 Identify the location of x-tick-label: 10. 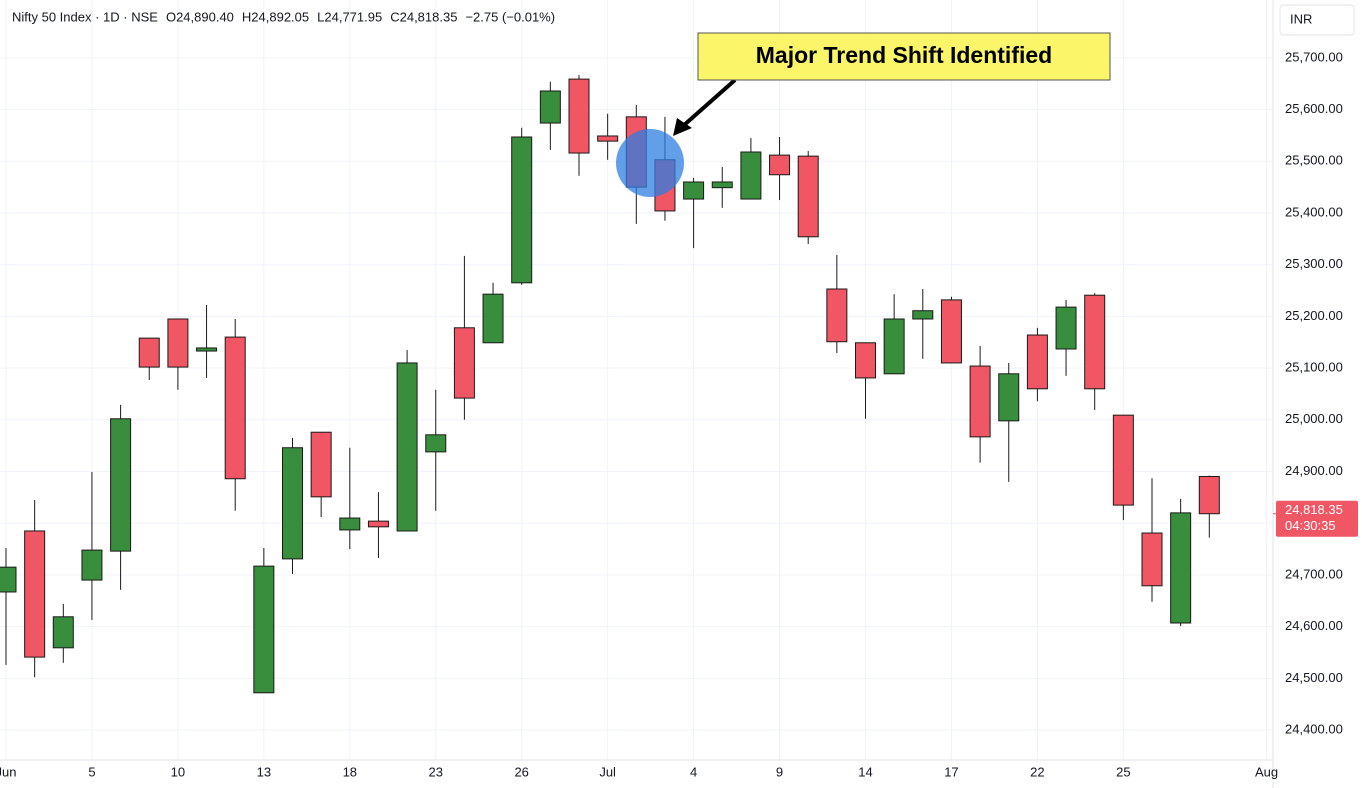
(178, 771).